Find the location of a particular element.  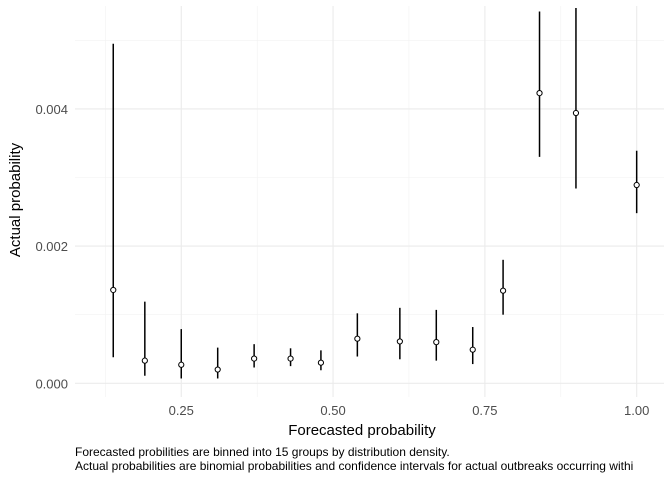

x-tick-label: 0.50 is located at coordinates (332, 410).